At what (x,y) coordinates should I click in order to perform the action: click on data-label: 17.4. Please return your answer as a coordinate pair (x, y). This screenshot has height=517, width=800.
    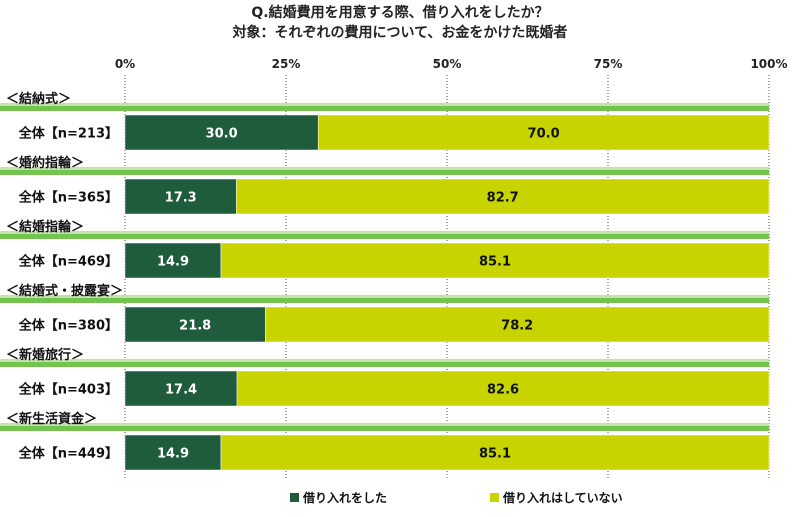
    Looking at the image, I should click on (181, 390).